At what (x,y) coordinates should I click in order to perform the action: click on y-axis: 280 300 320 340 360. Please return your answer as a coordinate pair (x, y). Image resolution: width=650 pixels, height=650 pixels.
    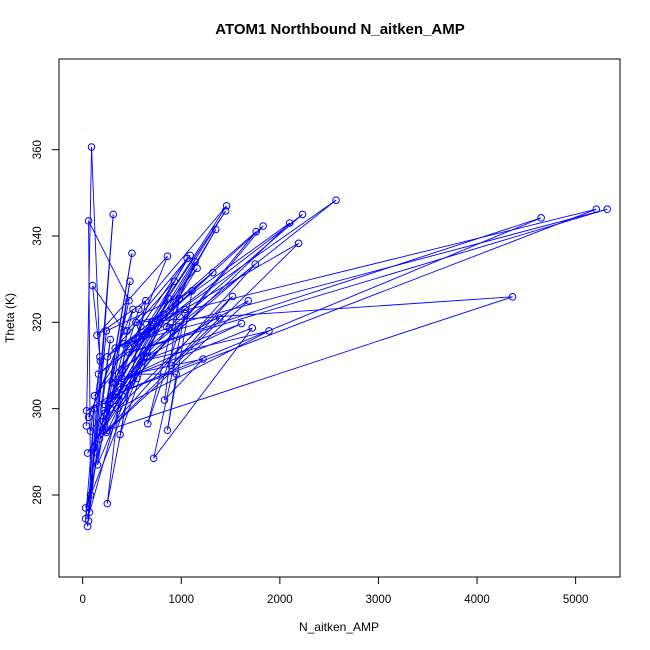
    Looking at the image, I should click on (46, 322).